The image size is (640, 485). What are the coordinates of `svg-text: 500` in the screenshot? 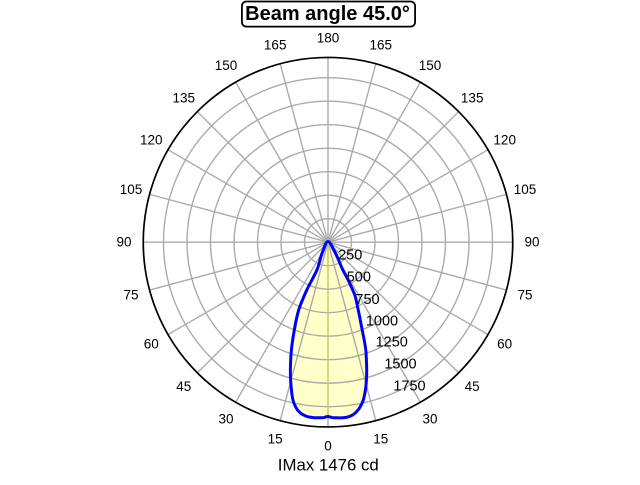 It's located at (359, 278).